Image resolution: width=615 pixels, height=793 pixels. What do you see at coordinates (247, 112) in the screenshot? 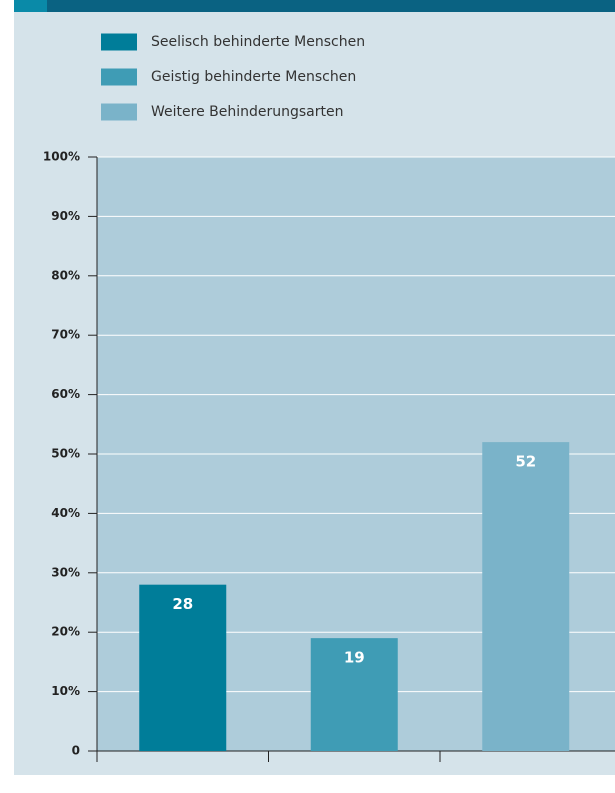
I see `legend-label: Weitere Behinderungsarten` at bounding box center [247, 112].